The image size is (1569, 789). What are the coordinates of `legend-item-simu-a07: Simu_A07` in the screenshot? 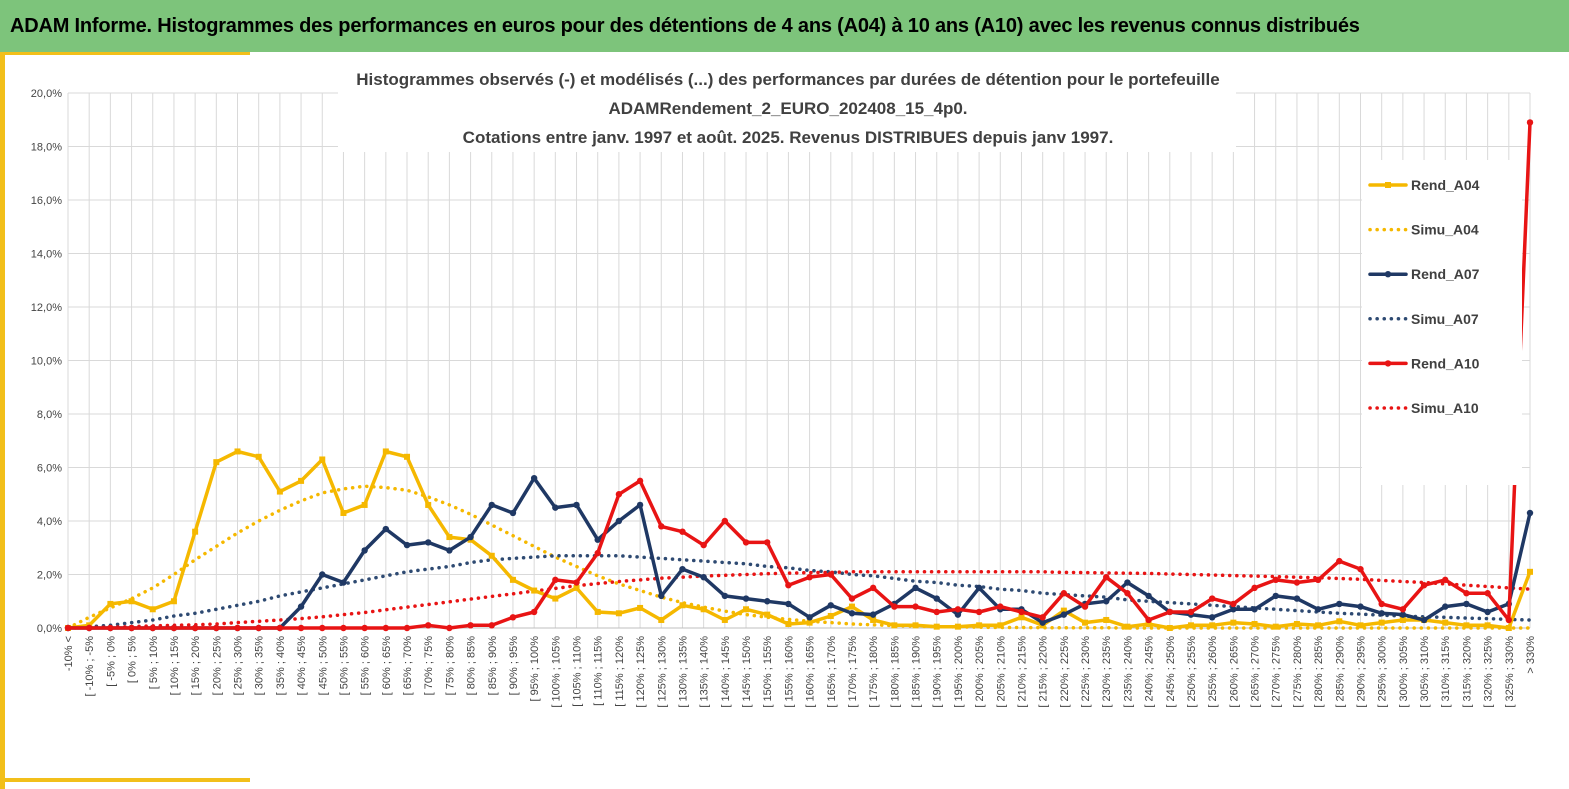 It's located at (1423, 319).